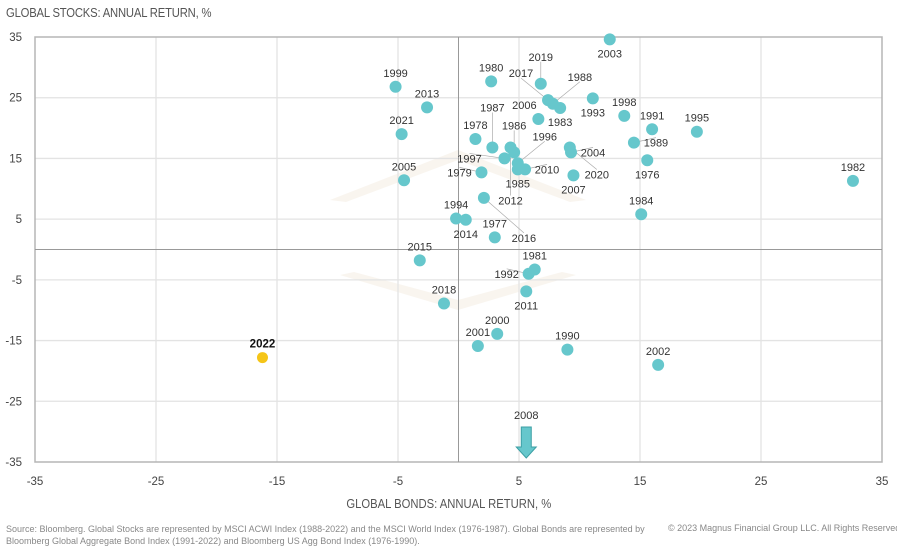 The height and width of the screenshot is (558, 897). I want to click on point-label: 2003, so click(610, 54).